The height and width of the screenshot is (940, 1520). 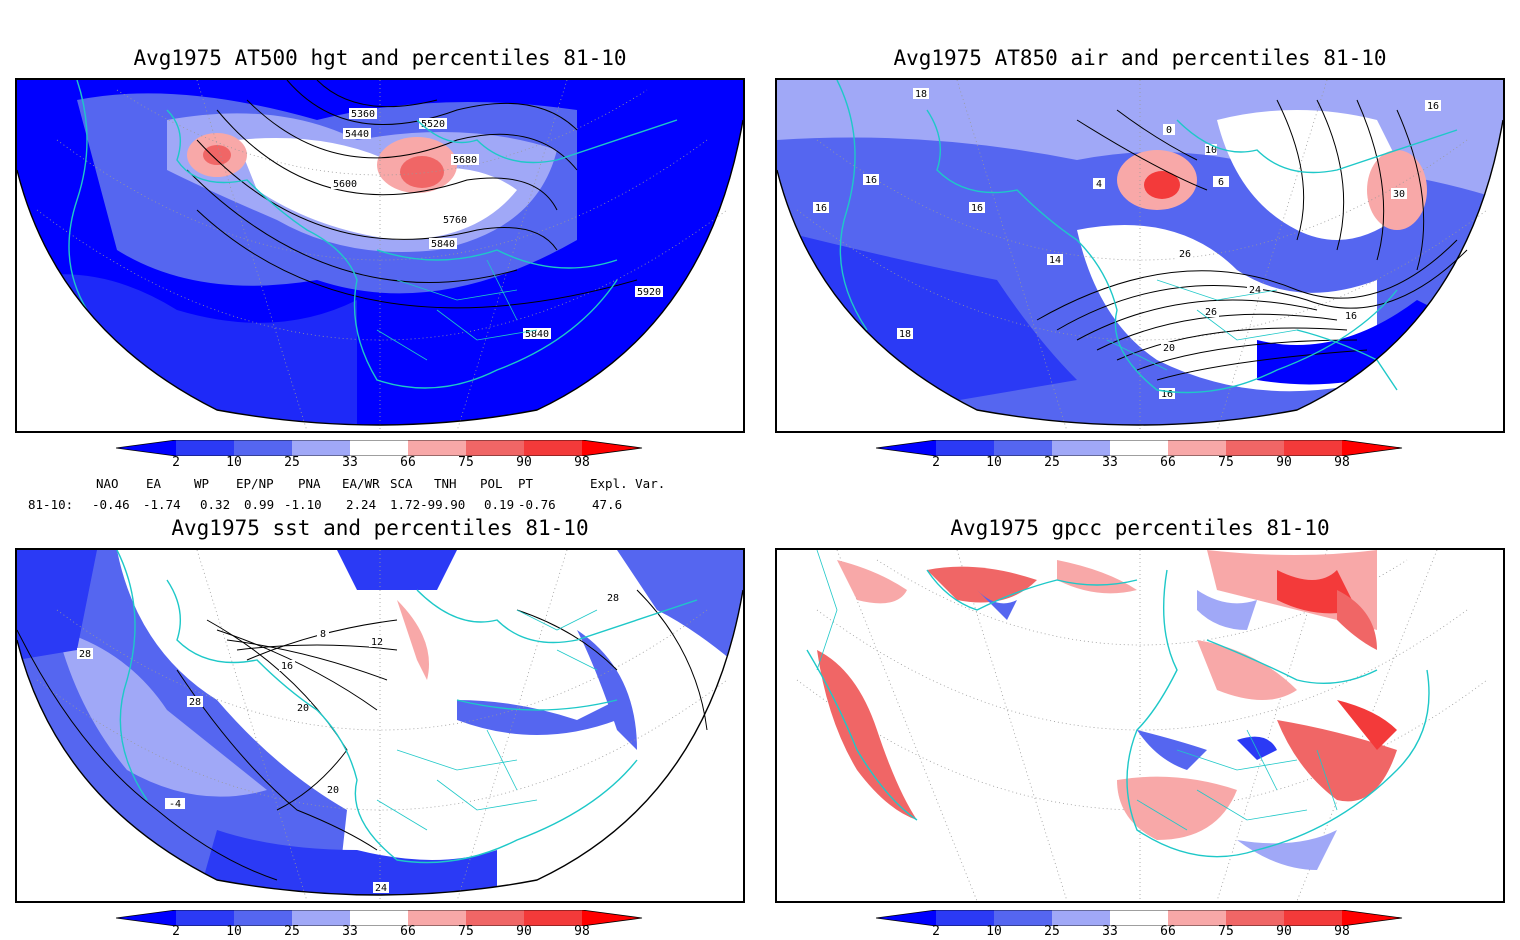 I want to click on colorbar-sst, so click(x=379, y=918).